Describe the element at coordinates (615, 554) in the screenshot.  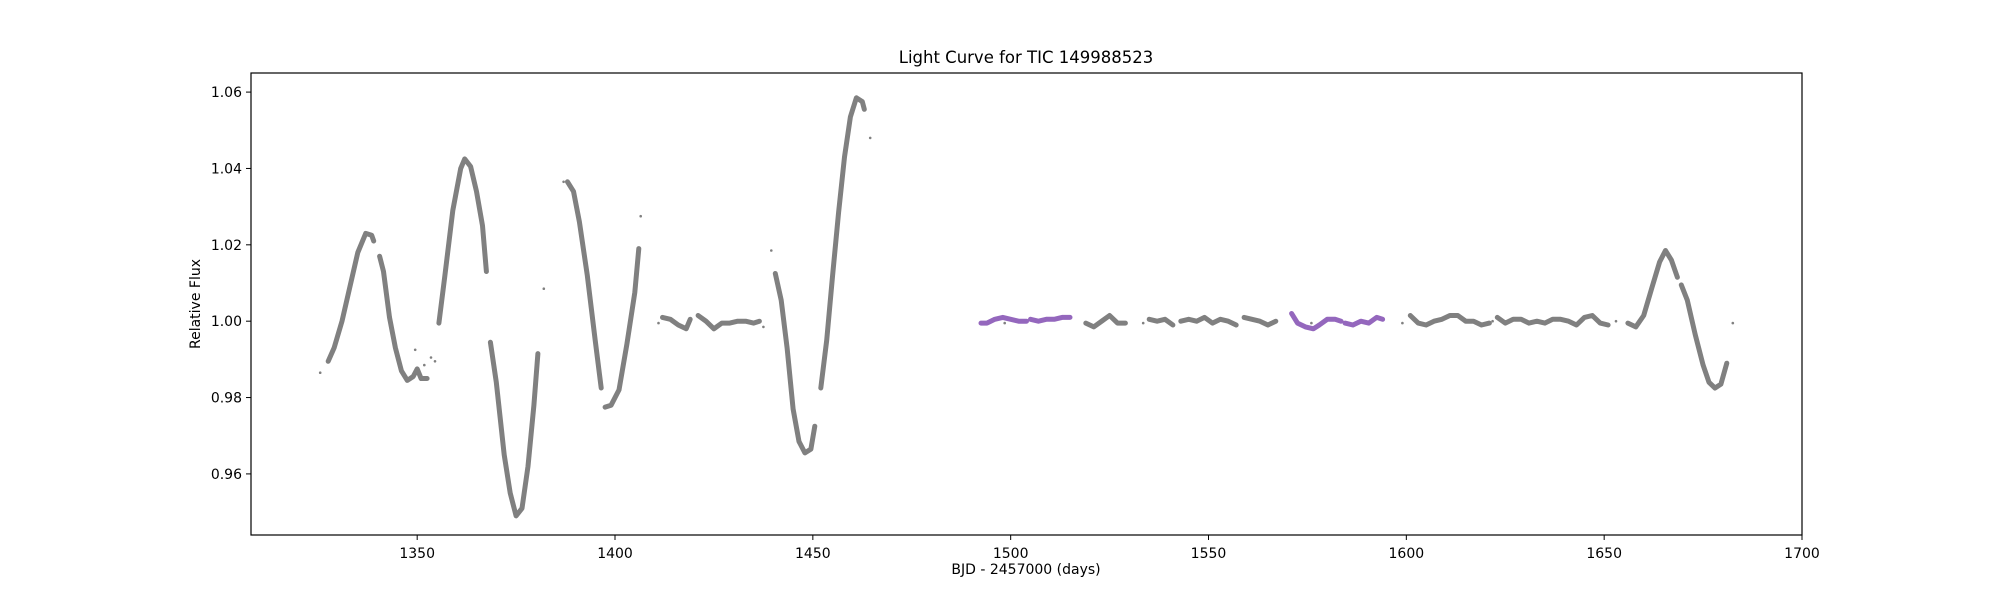
I see `x-tick-label: 1400` at that location.